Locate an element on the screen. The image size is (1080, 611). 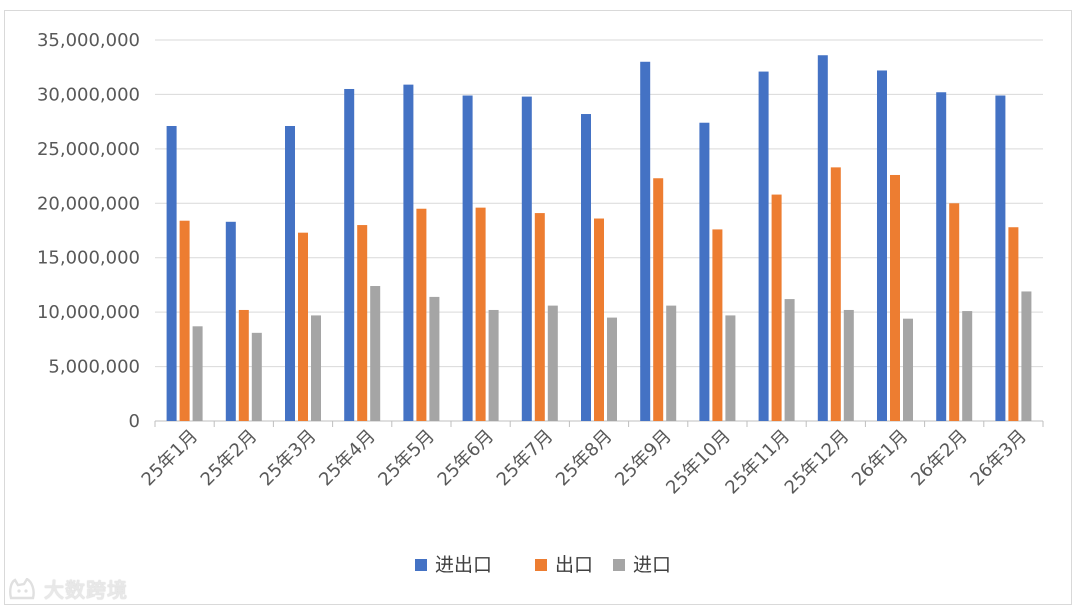
y-tick-label: 10,000,000 is located at coordinates (88, 312).